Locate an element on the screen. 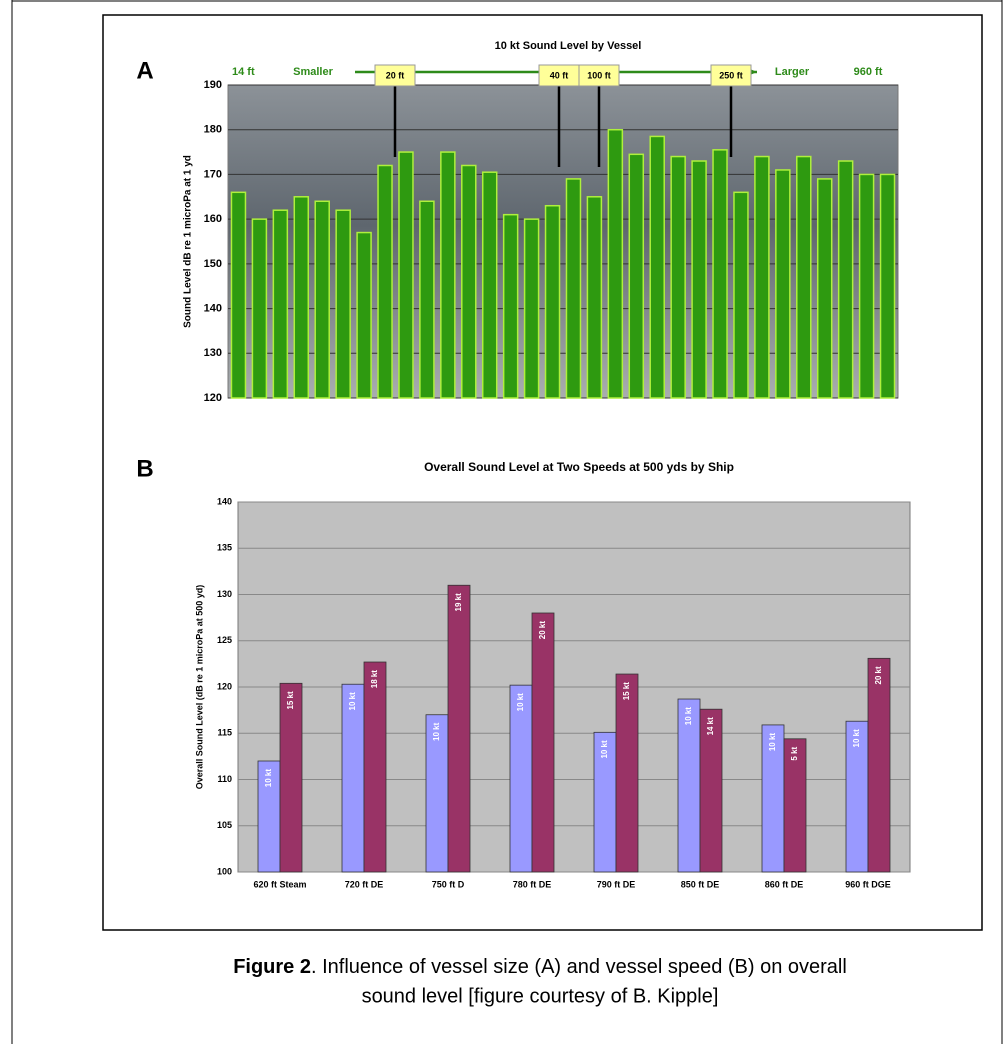 The image size is (1005, 1049). x-tick-label: 850 ft DE is located at coordinates (700, 884).